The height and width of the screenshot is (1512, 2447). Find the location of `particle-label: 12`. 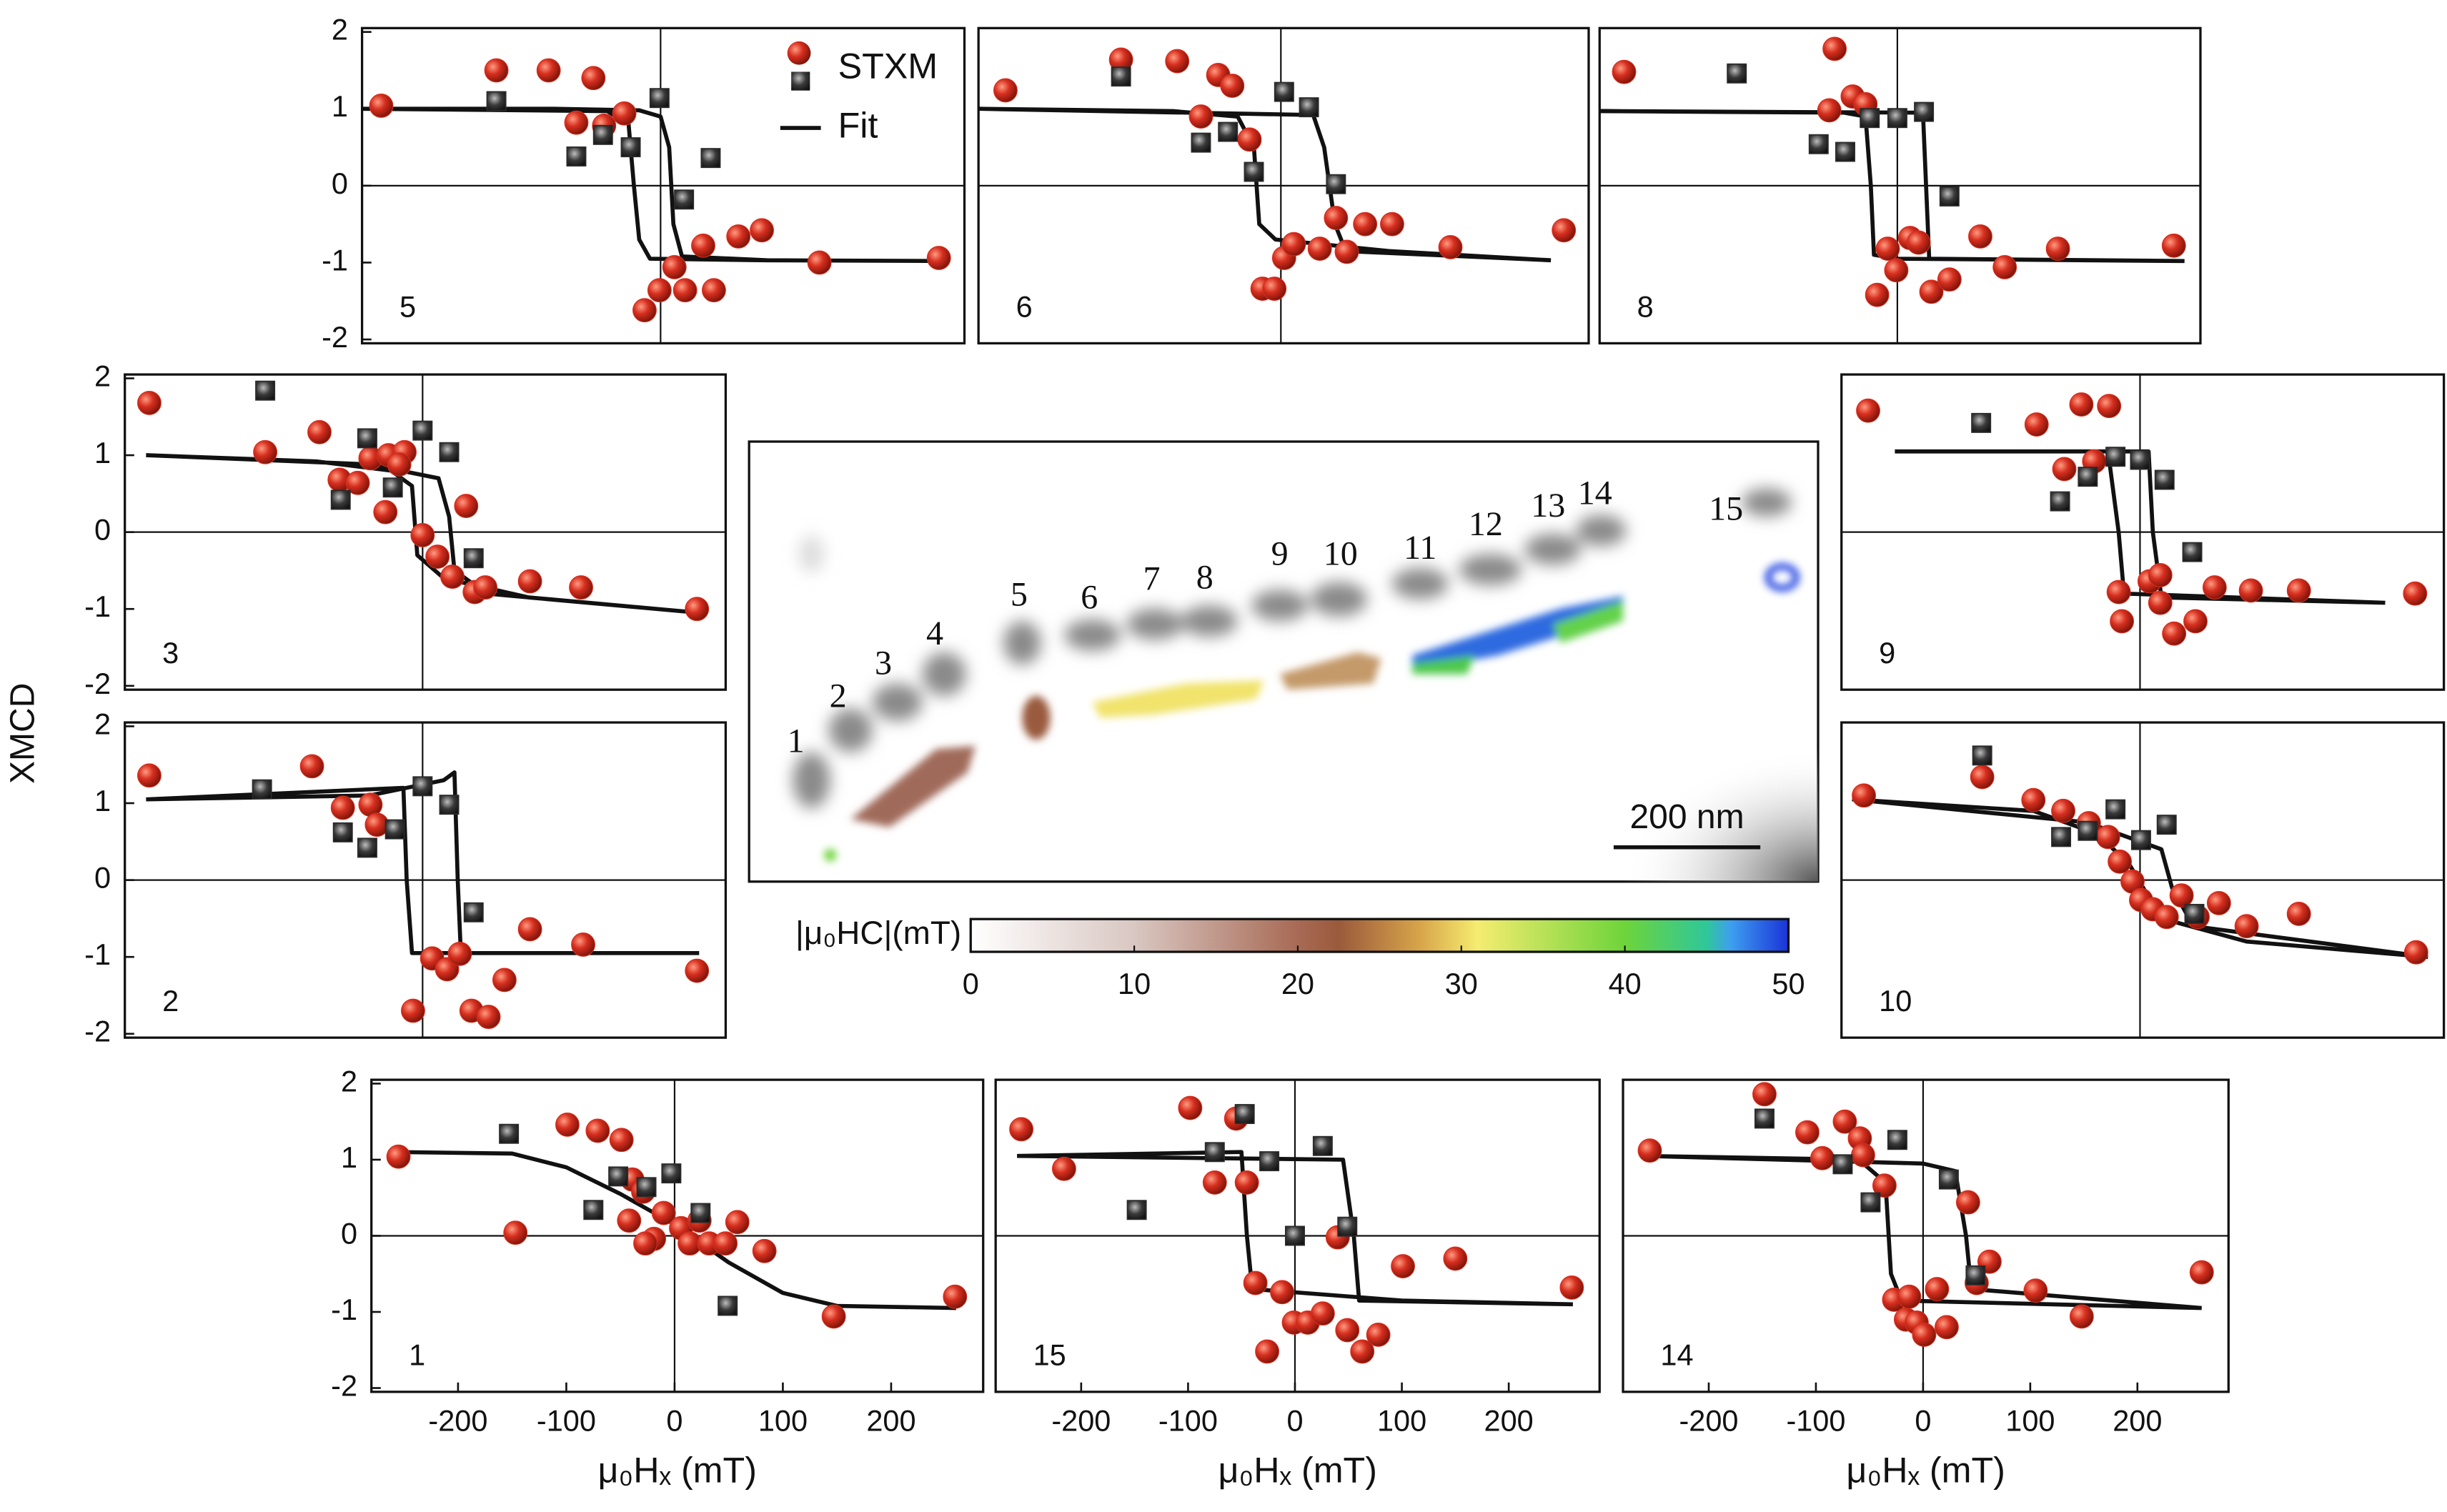

particle-label: 12 is located at coordinates (1486, 524).